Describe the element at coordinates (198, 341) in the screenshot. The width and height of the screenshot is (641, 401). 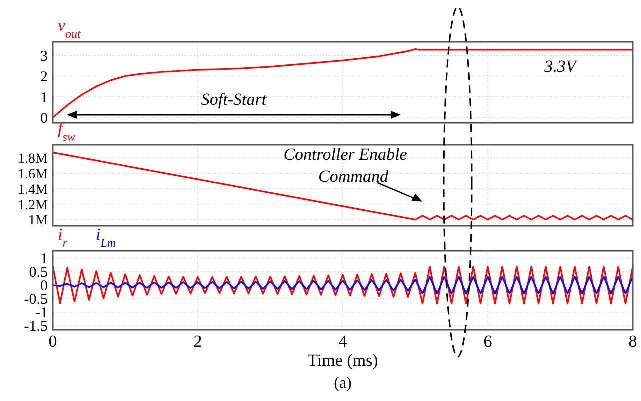
I see `x-tick-label: 2` at that location.